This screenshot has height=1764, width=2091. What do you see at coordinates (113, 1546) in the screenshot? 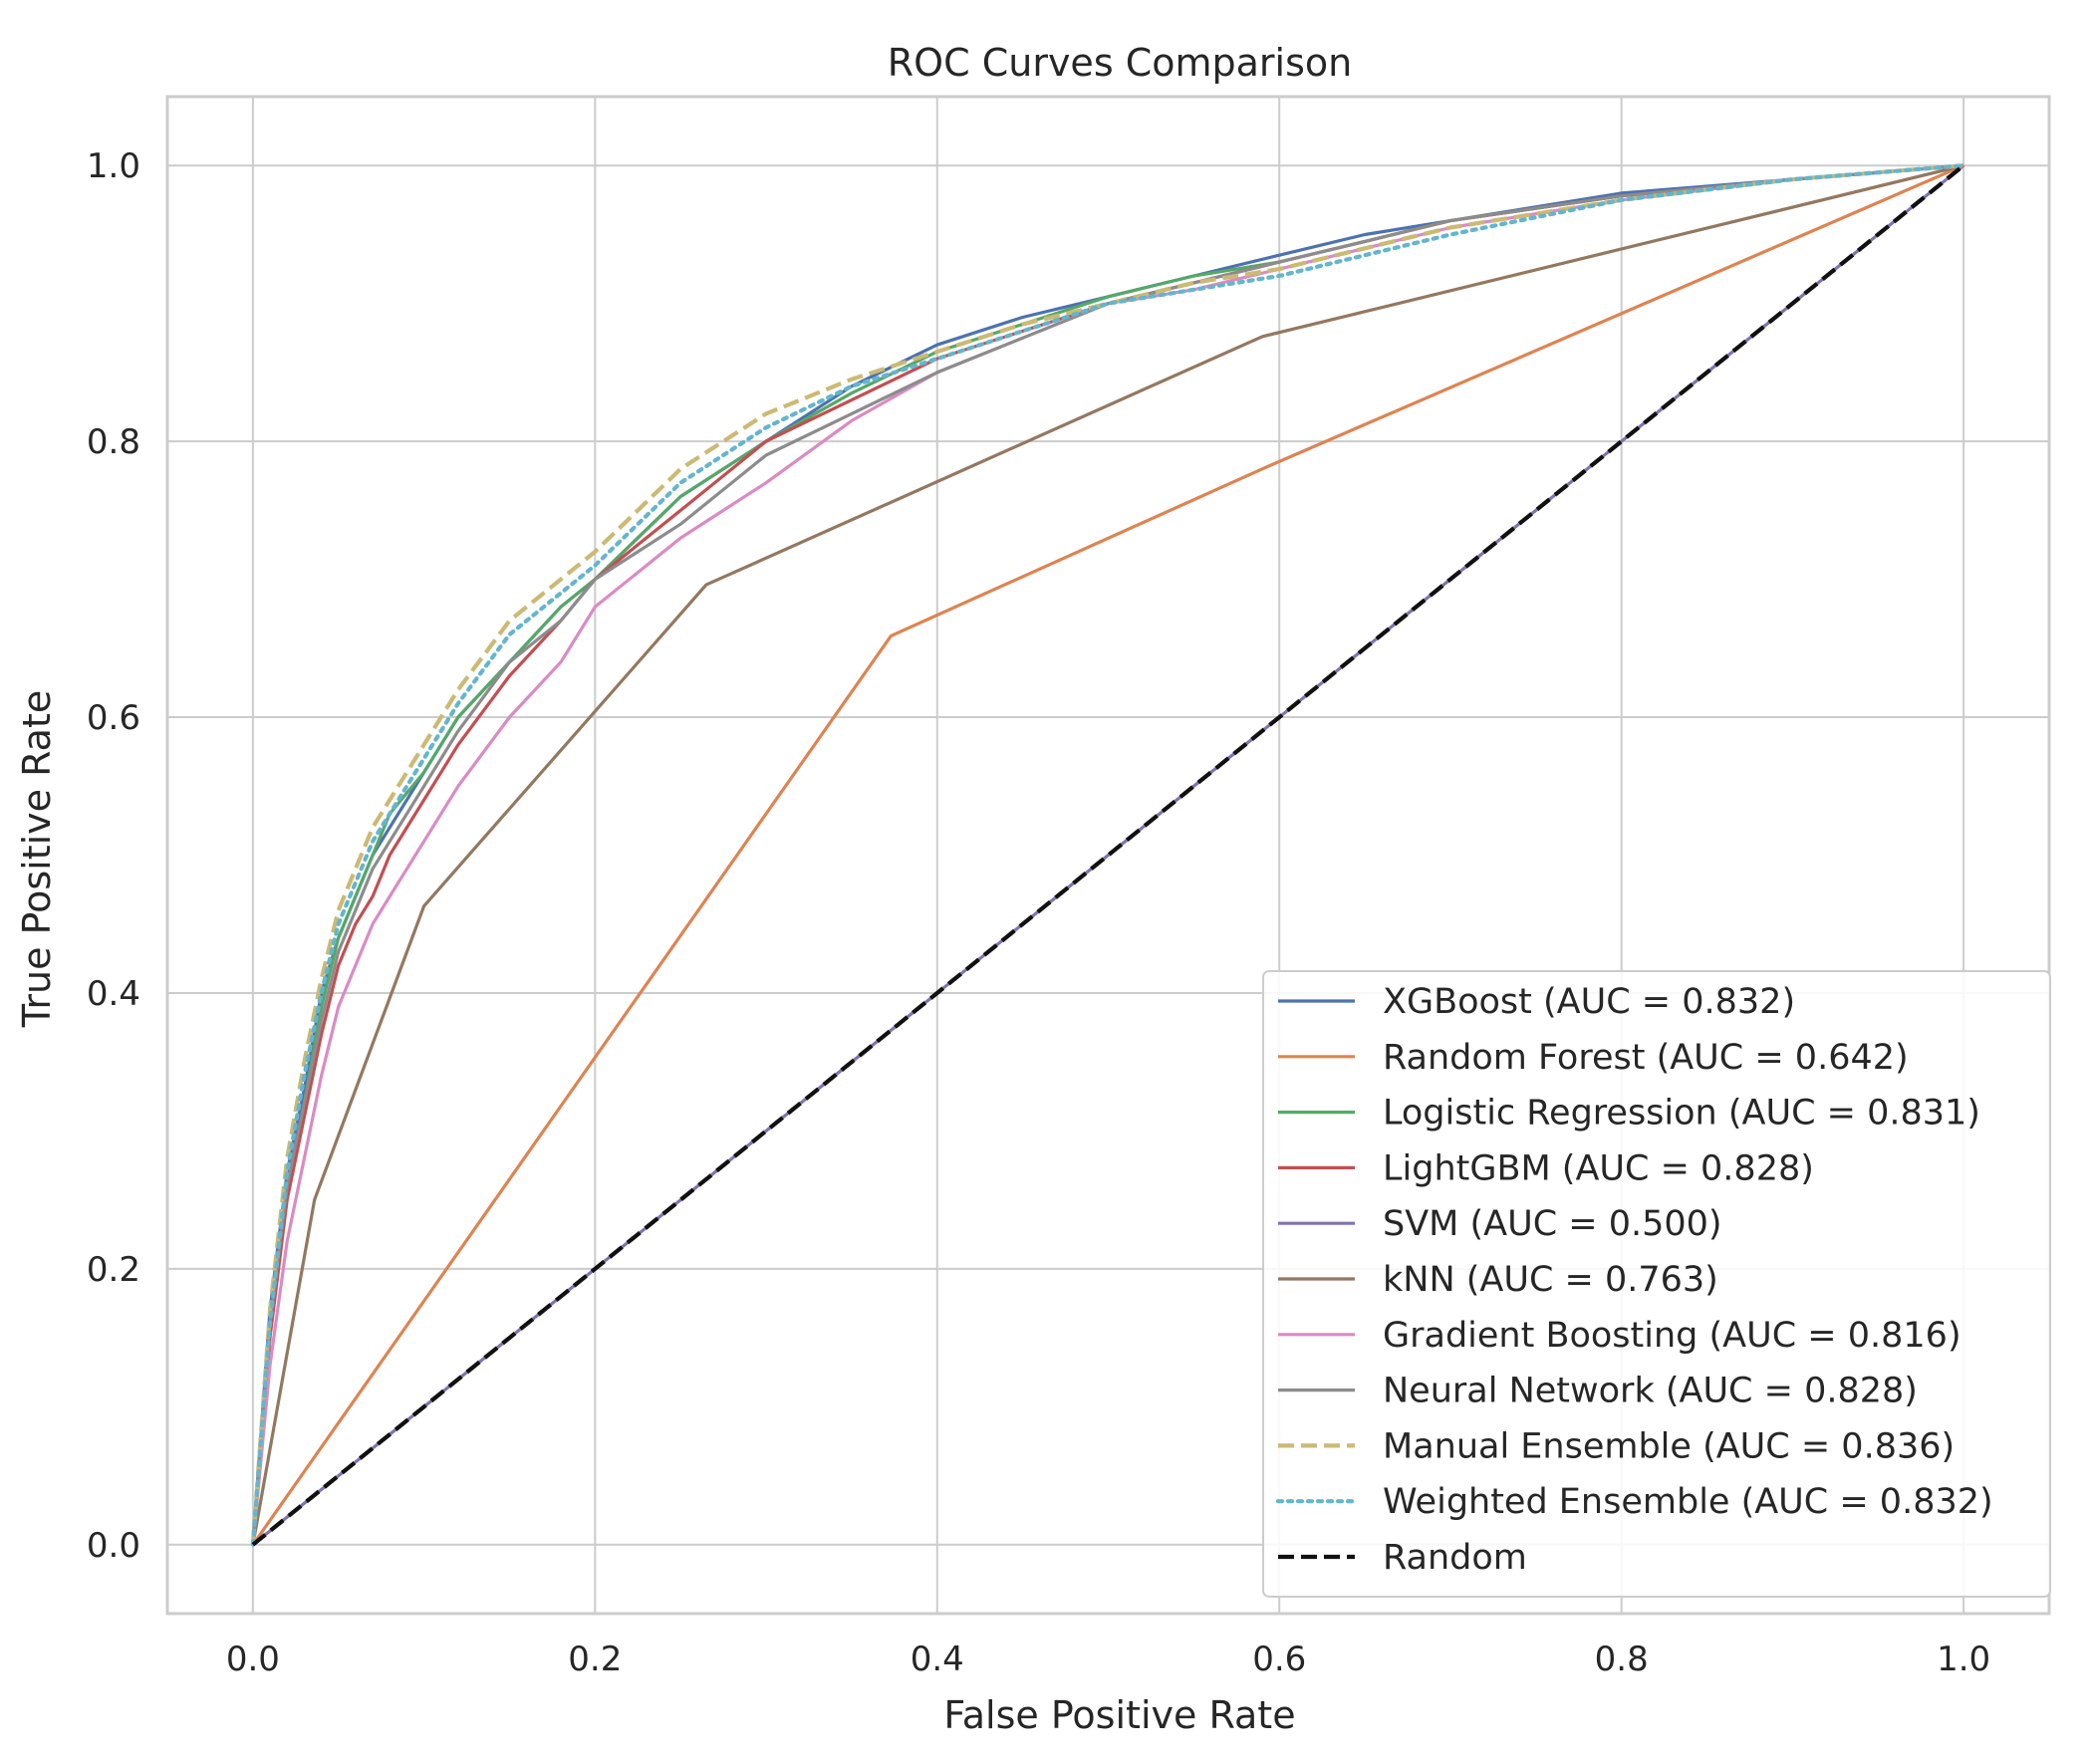
I see `y-tick-label: 0.0` at bounding box center [113, 1546].